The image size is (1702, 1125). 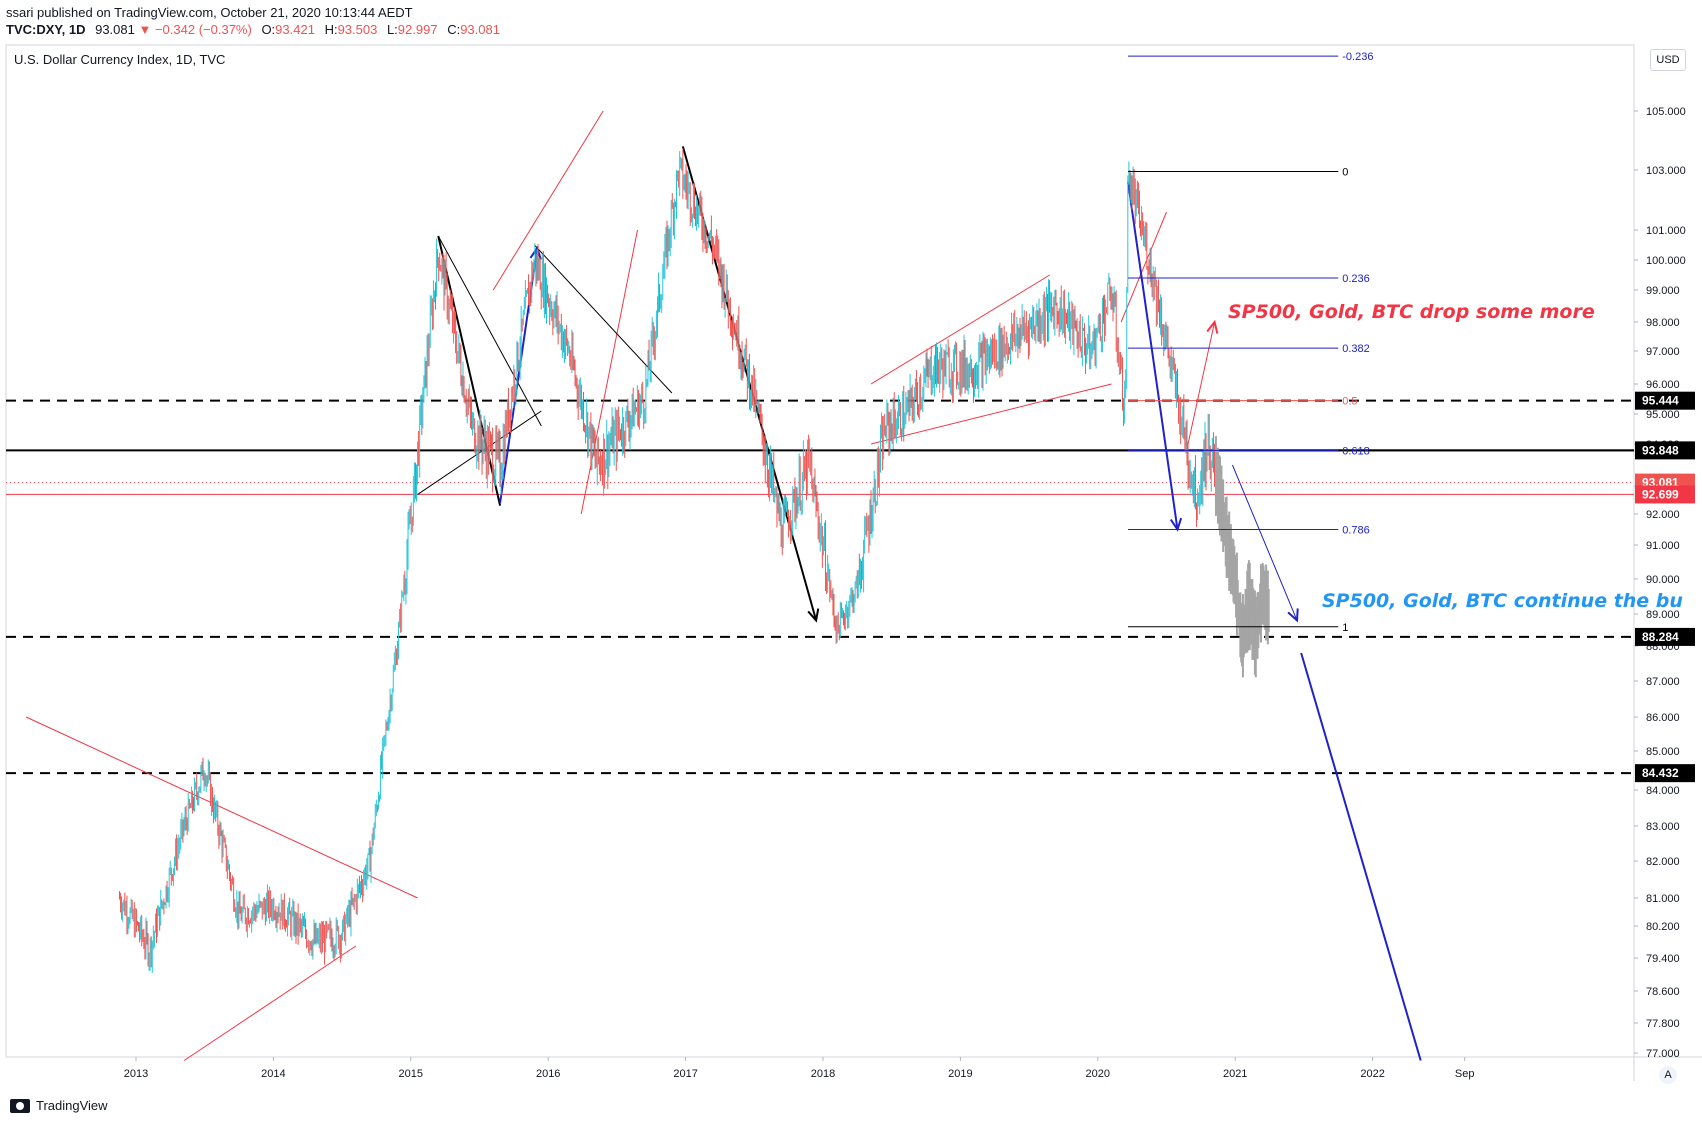 What do you see at coordinates (685, 1074) in the screenshot?
I see `x-tick-label-2017: 2017` at bounding box center [685, 1074].